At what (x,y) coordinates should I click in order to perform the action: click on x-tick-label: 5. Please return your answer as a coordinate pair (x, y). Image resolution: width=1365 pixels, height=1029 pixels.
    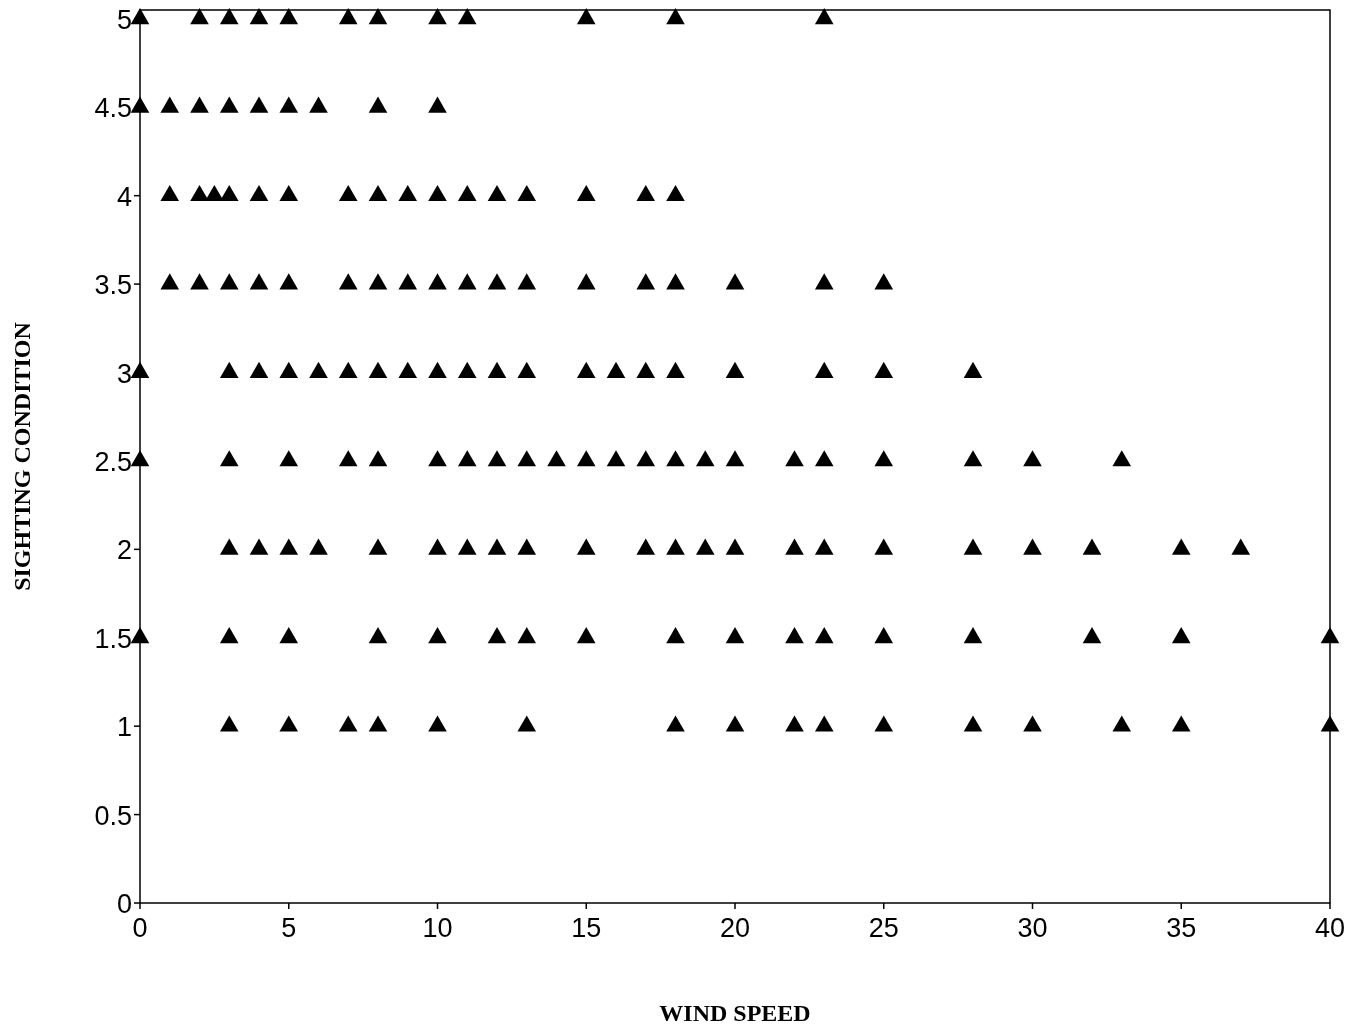
    Looking at the image, I should click on (289, 928).